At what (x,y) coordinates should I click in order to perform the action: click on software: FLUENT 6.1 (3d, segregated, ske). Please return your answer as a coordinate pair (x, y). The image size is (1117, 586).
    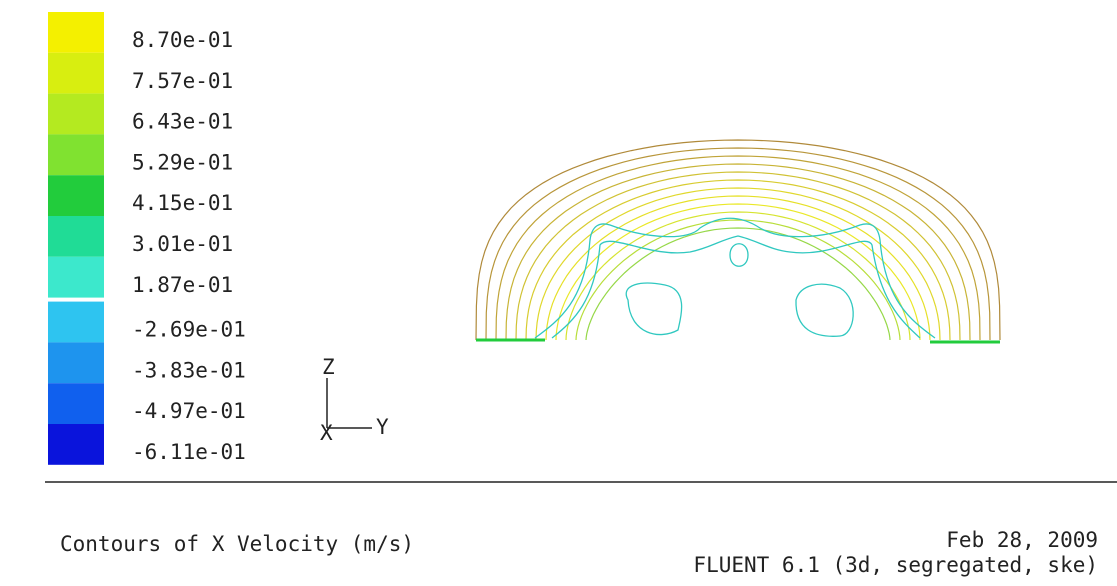
    Looking at the image, I should click on (895, 565).